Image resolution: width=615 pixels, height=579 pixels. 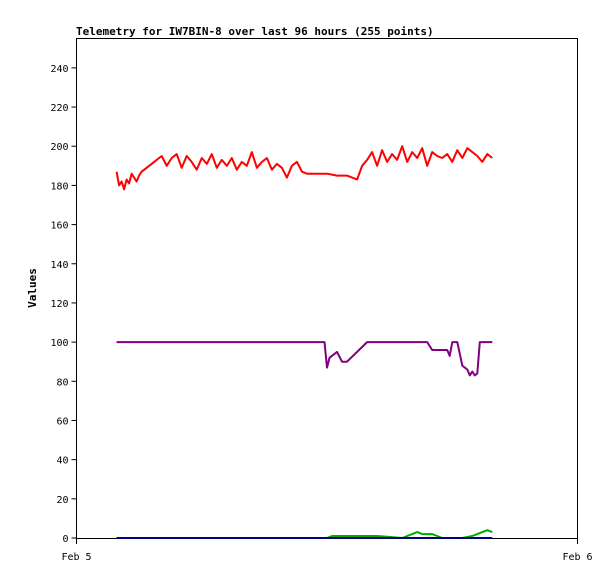 What do you see at coordinates (62, 461) in the screenshot?
I see `y-tick-label: 40` at bounding box center [62, 461].